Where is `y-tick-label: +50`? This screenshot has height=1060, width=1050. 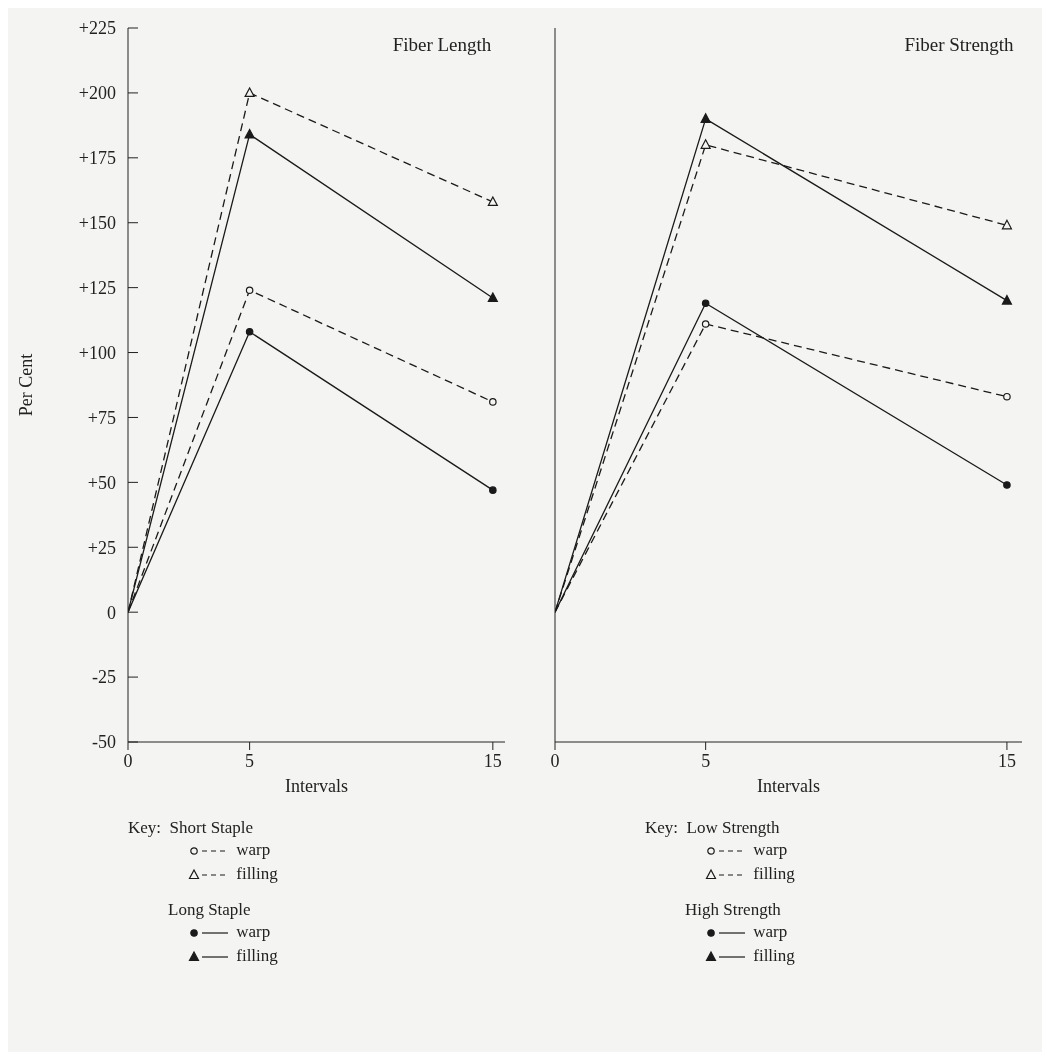 y-tick-label: +50 is located at coordinates (101, 482).